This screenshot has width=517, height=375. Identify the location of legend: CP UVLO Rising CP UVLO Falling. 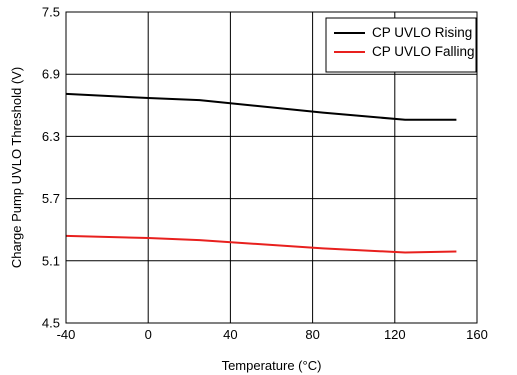
(401, 45).